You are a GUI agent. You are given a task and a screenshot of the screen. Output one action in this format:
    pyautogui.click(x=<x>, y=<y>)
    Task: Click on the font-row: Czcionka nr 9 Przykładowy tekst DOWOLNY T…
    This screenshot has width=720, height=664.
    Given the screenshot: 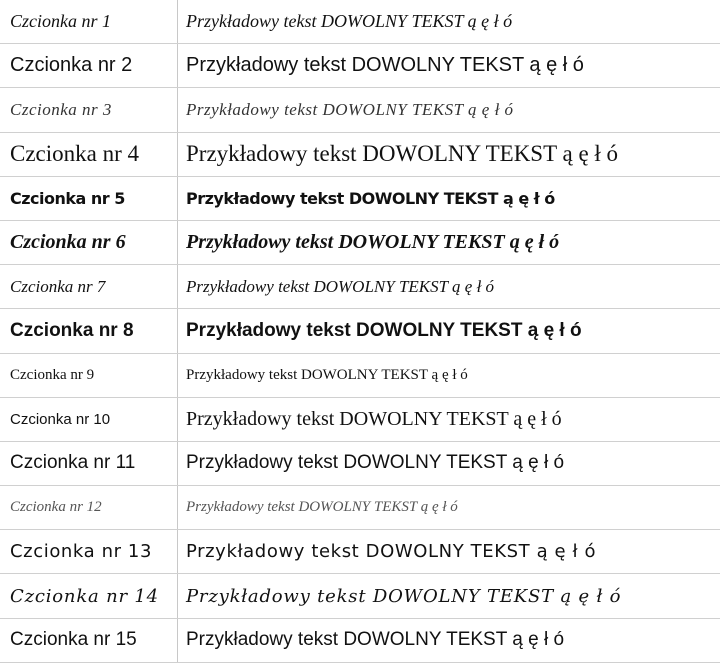 What is the action you would take?
    pyautogui.click(x=360, y=375)
    